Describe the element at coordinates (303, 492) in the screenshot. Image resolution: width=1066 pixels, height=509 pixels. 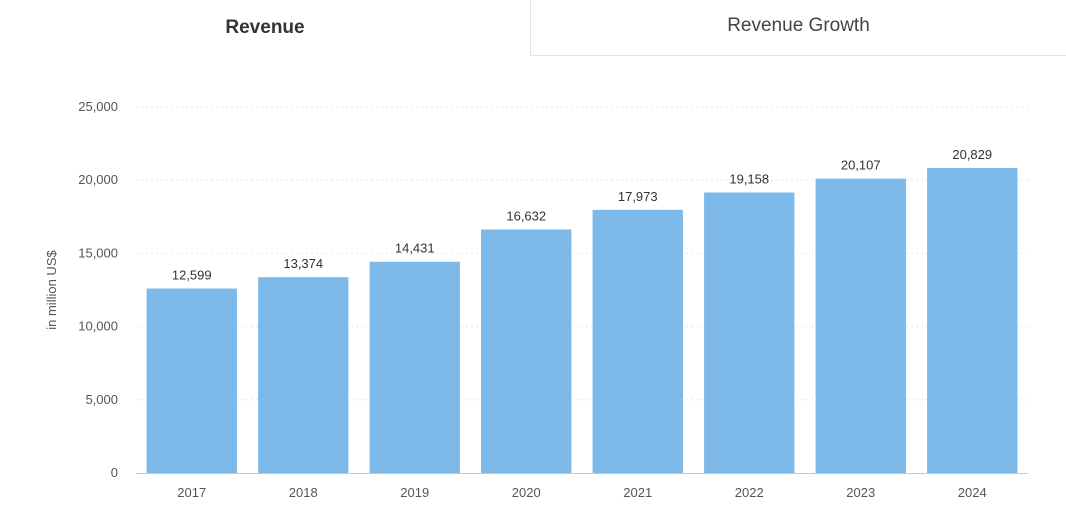
I see `x-tick-label: 2018` at that location.